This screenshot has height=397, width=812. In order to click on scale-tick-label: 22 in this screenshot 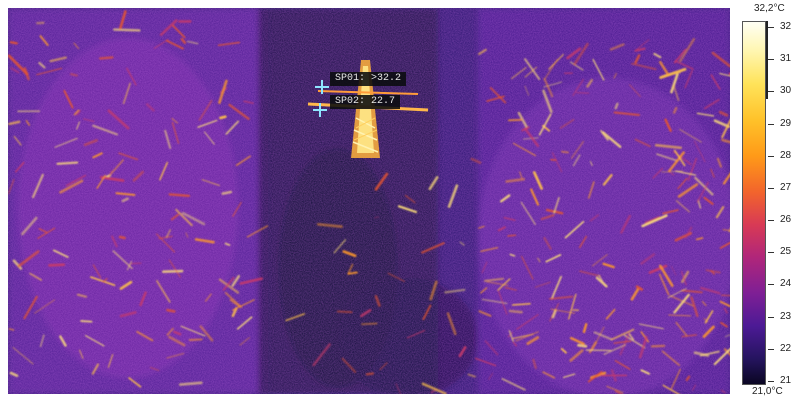, I will do `click(785, 349)`.